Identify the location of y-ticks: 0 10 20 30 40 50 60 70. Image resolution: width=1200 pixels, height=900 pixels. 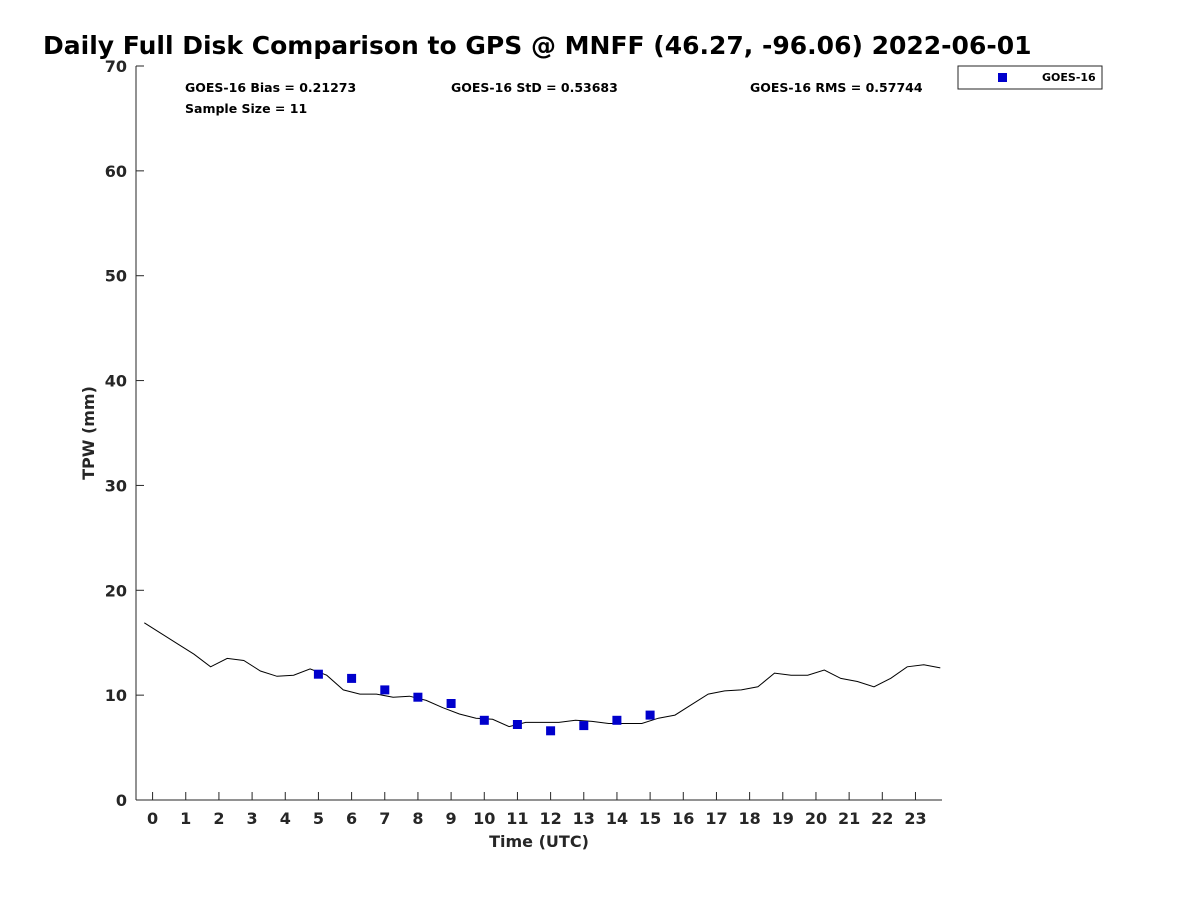
(124, 433).